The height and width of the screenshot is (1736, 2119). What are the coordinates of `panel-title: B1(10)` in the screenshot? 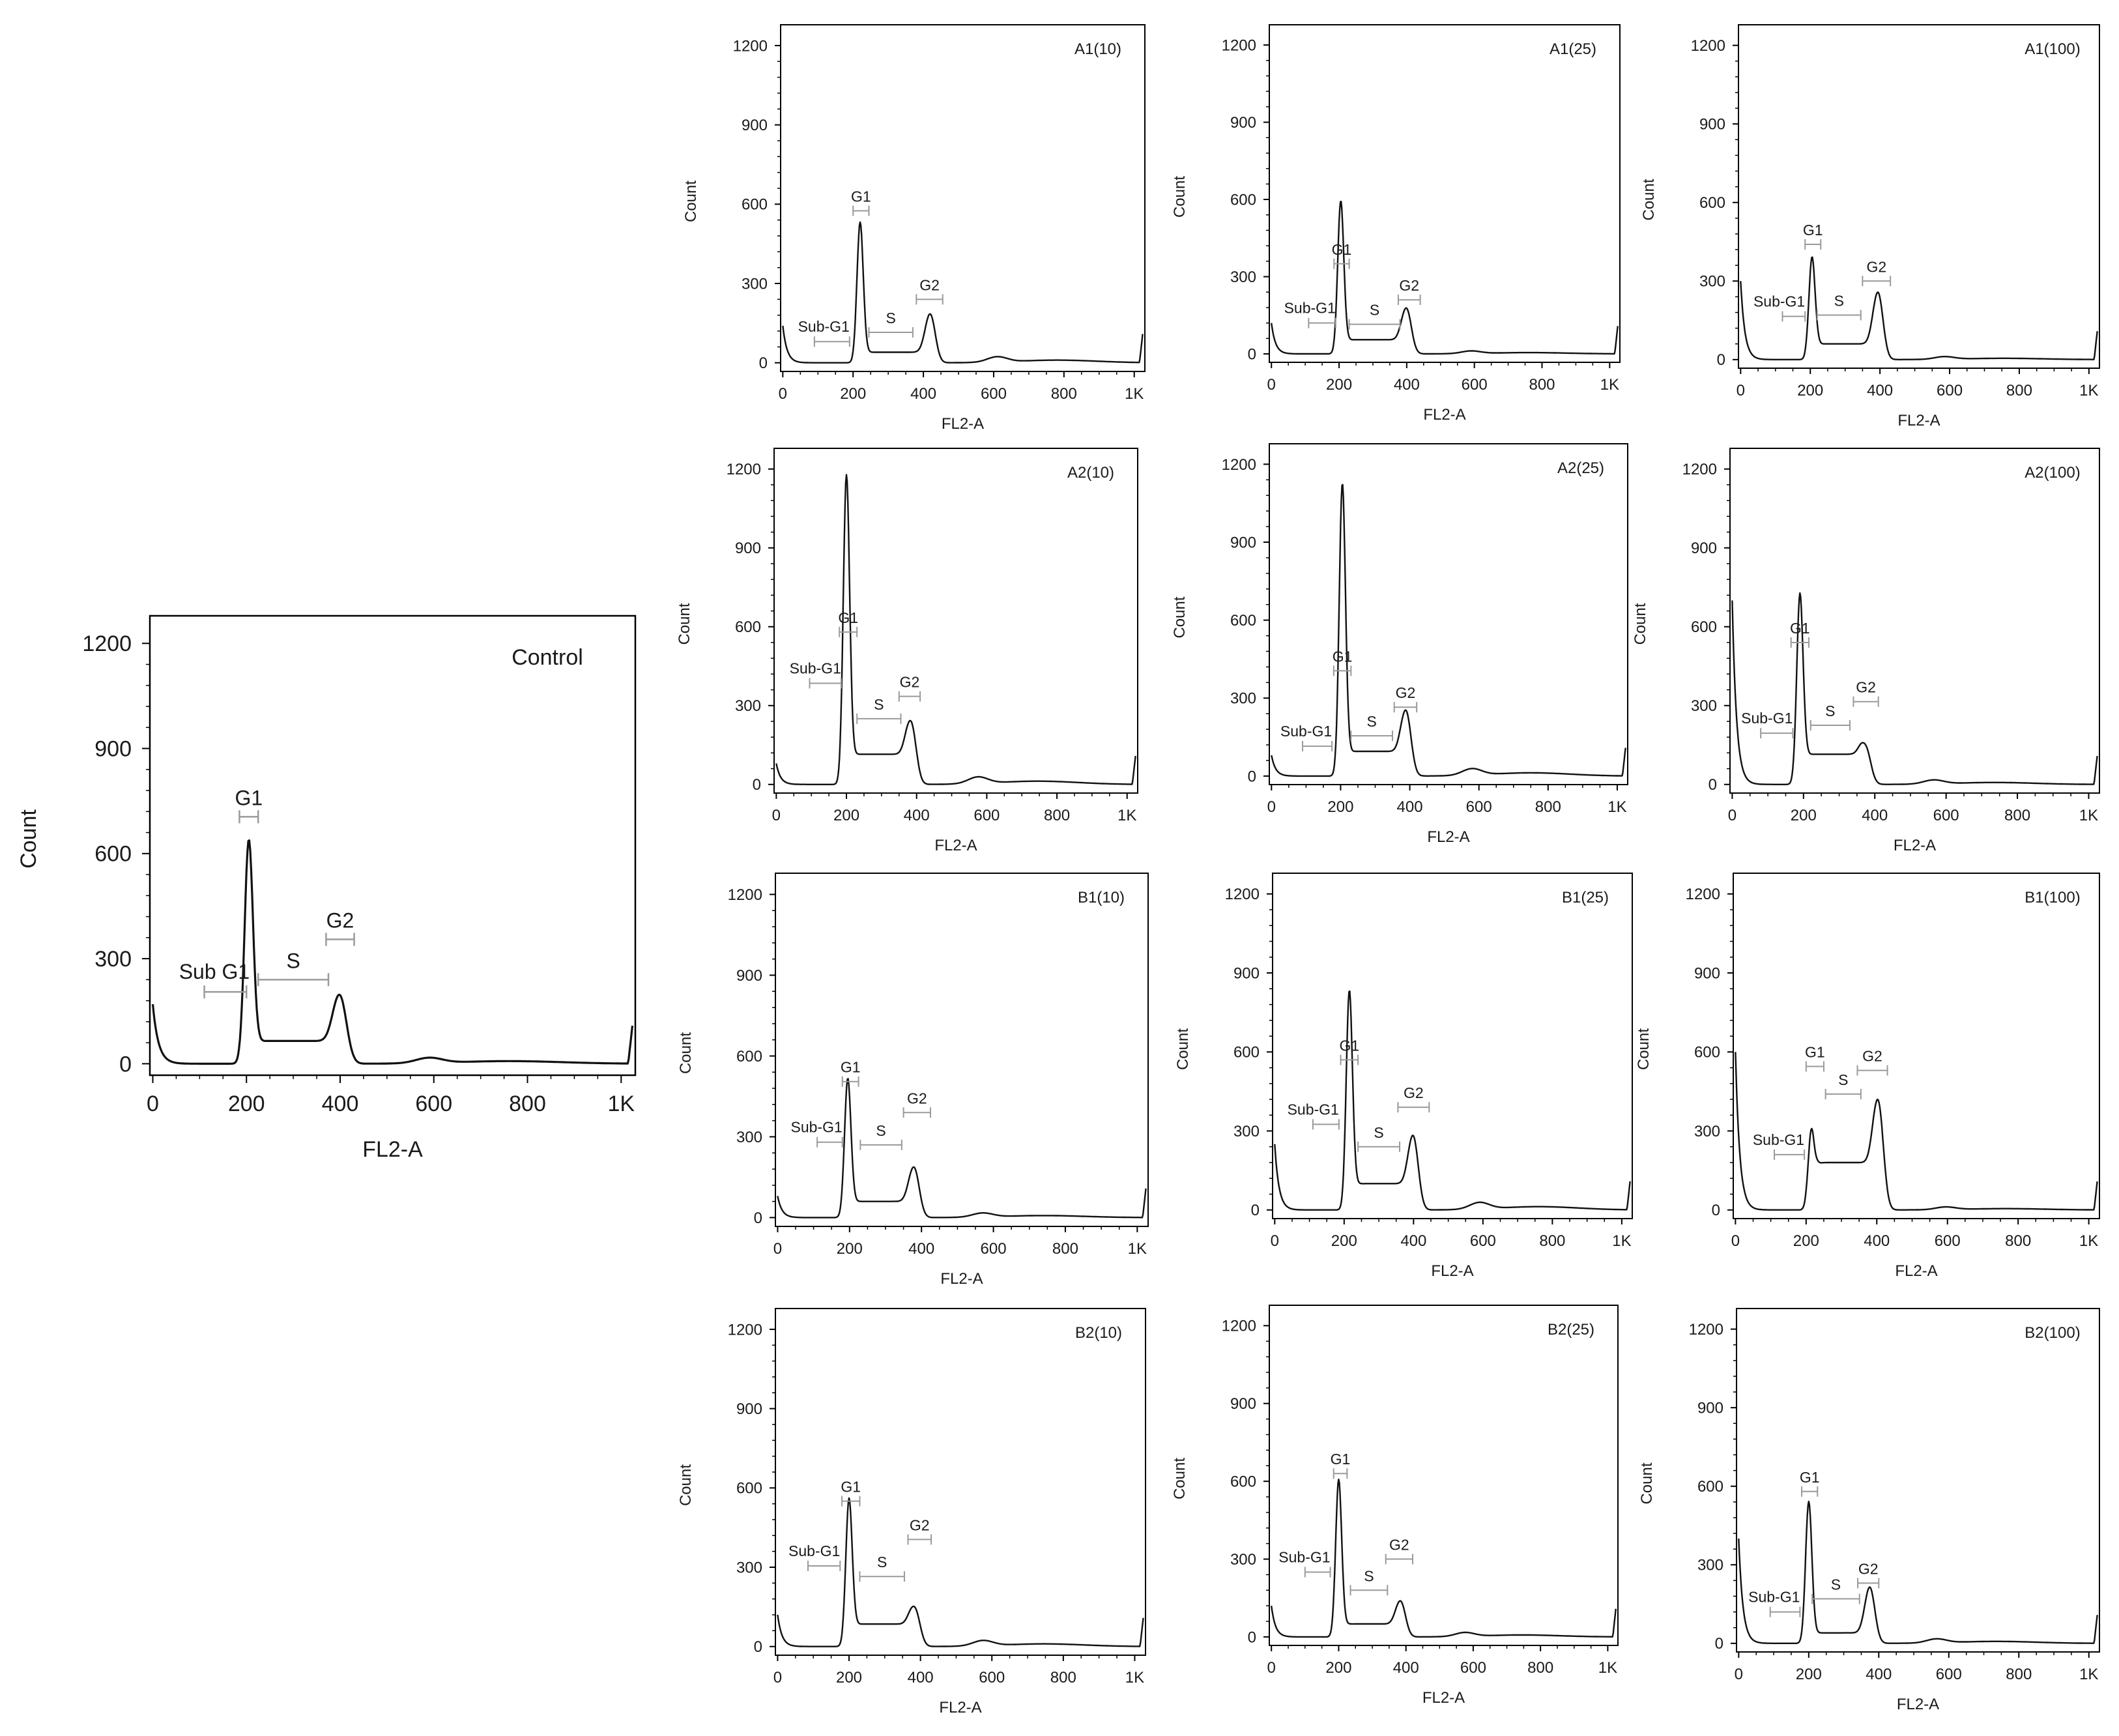 It's located at (1101, 897).